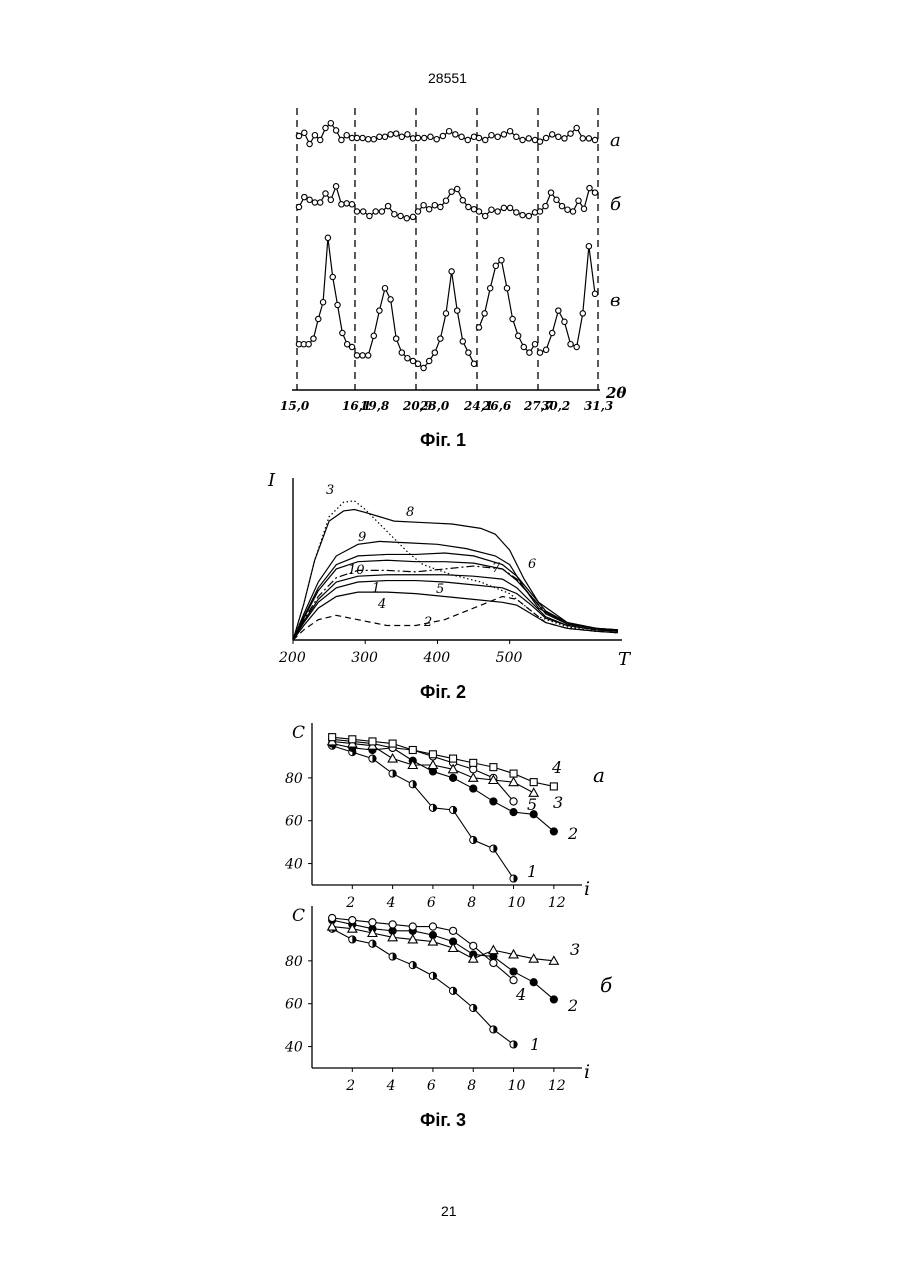 The height and width of the screenshot is (1273, 900). What do you see at coordinates (599, 775) in the screenshot?
I see `panel-label: а` at bounding box center [599, 775].